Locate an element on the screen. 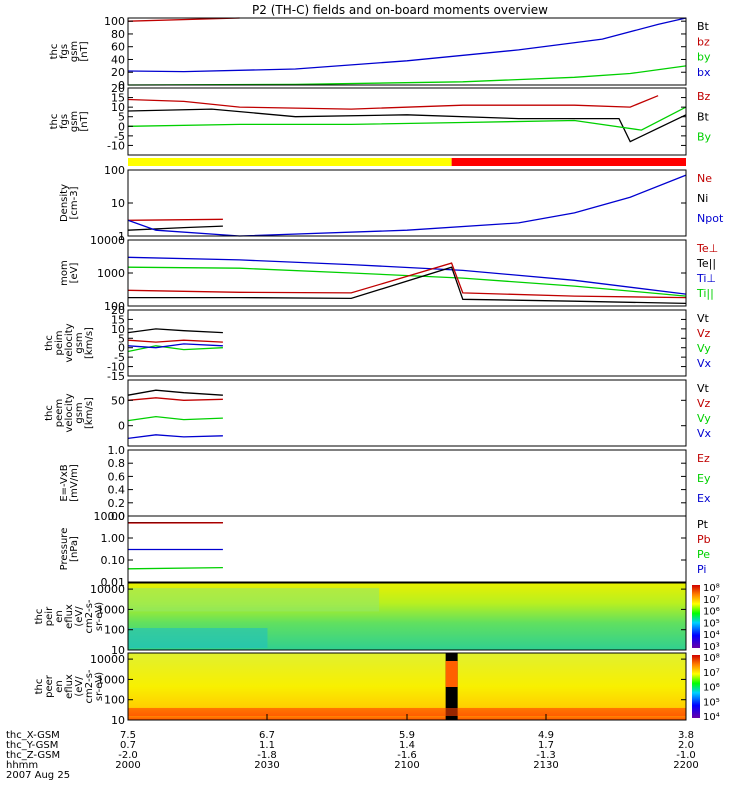 This screenshot has width=750, height=800. legend-fgs2-By: By is located at coordinates (704, 137).